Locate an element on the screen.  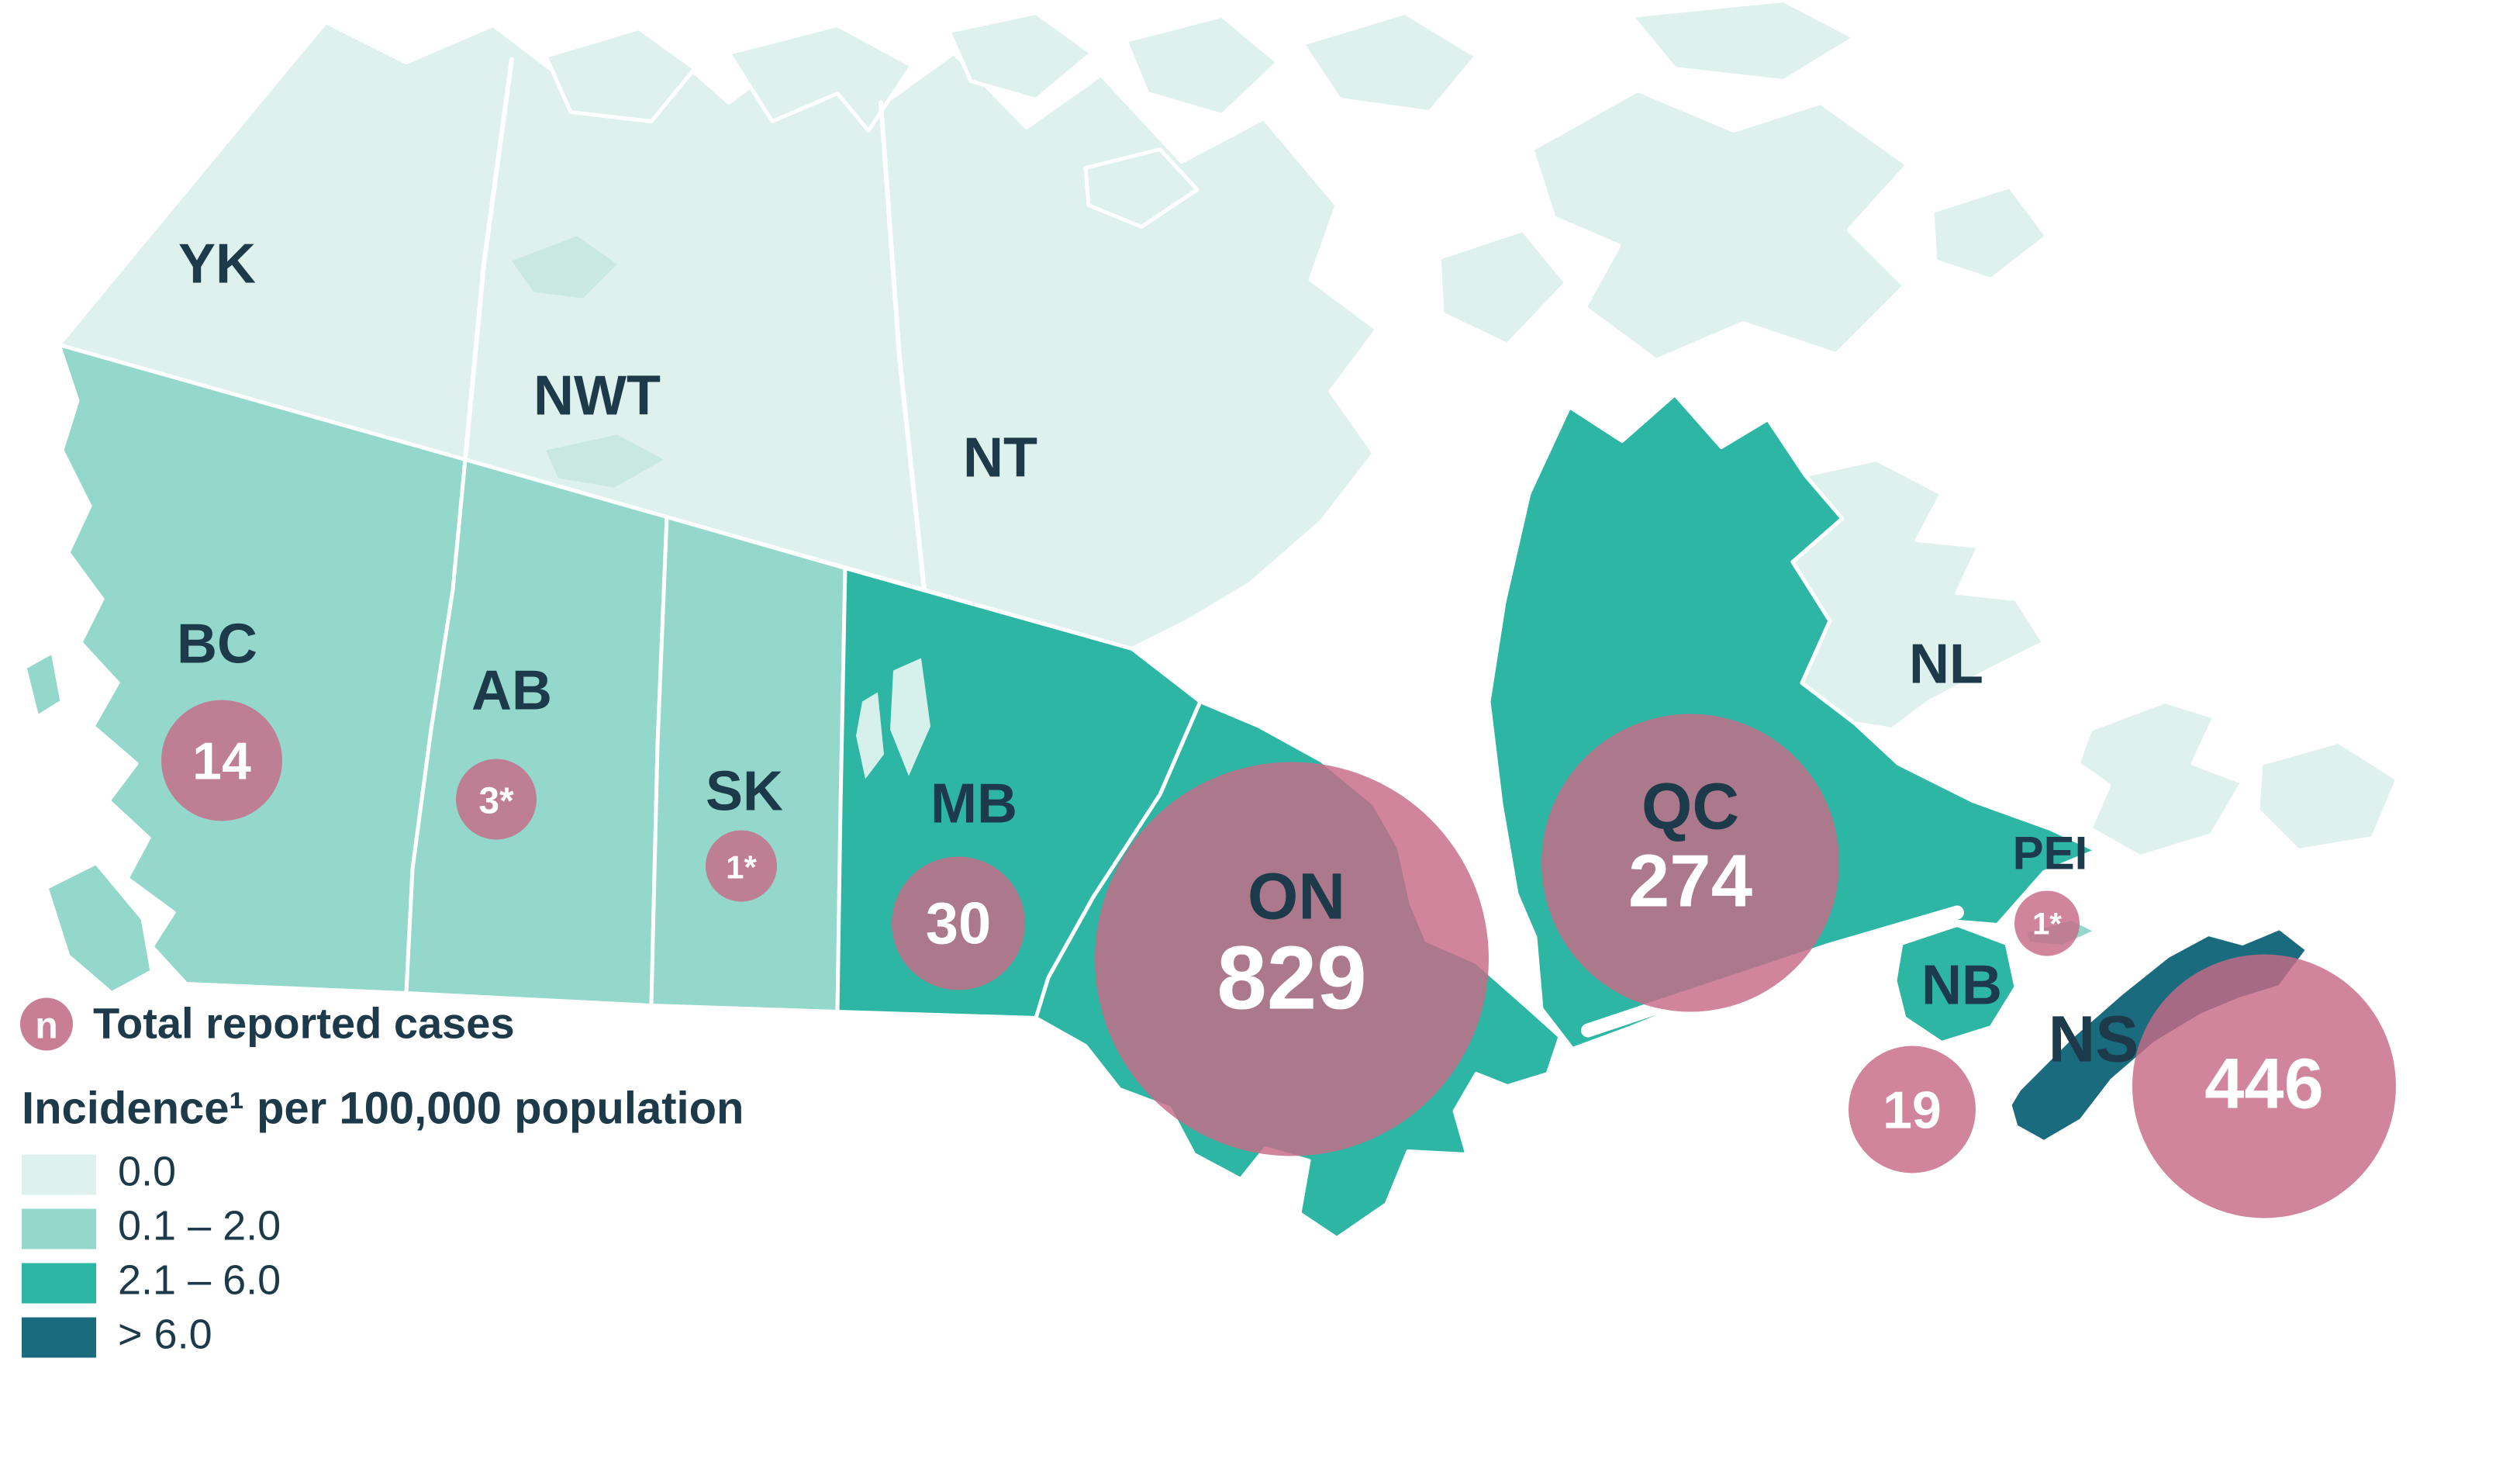
bubble-circle-mb is located at coordinates (959, 923).